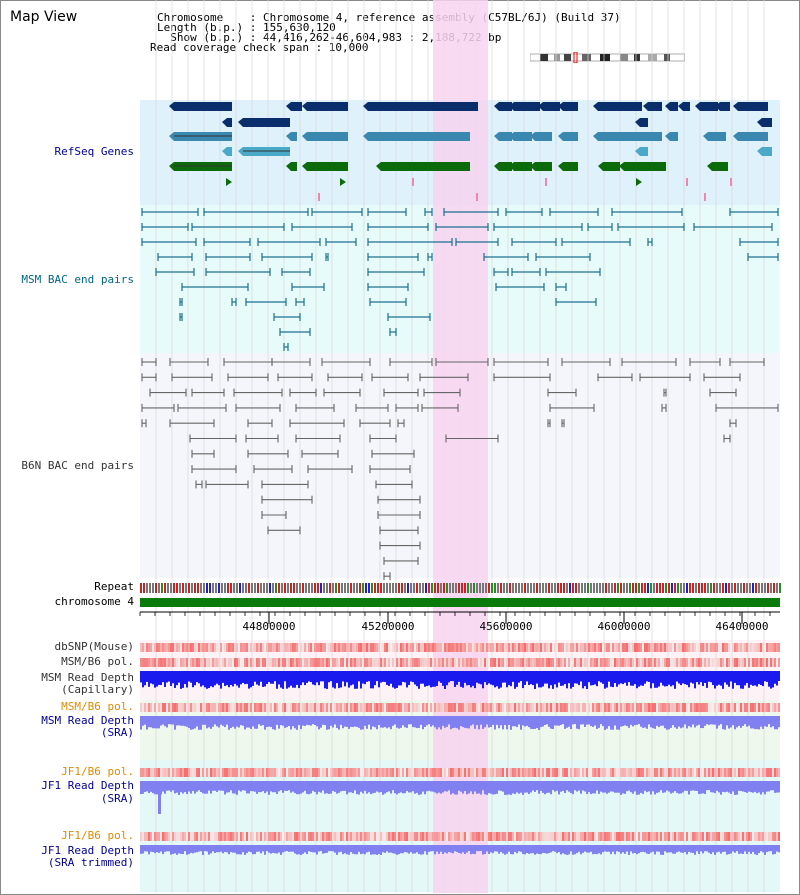 Image resolution: width=800 pixels, height=895 pixels. Describe the element at coordinates (413, 182) in the screenshot. I see `refseq-mark` at that location.